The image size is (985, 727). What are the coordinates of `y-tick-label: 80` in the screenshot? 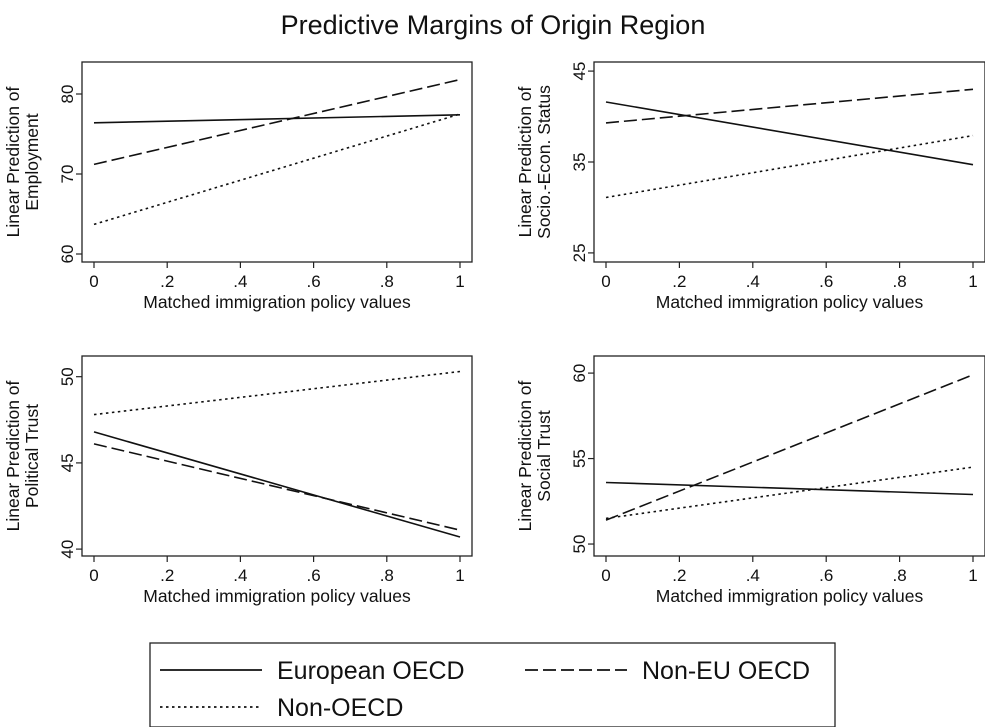 It's located at (67, 94).